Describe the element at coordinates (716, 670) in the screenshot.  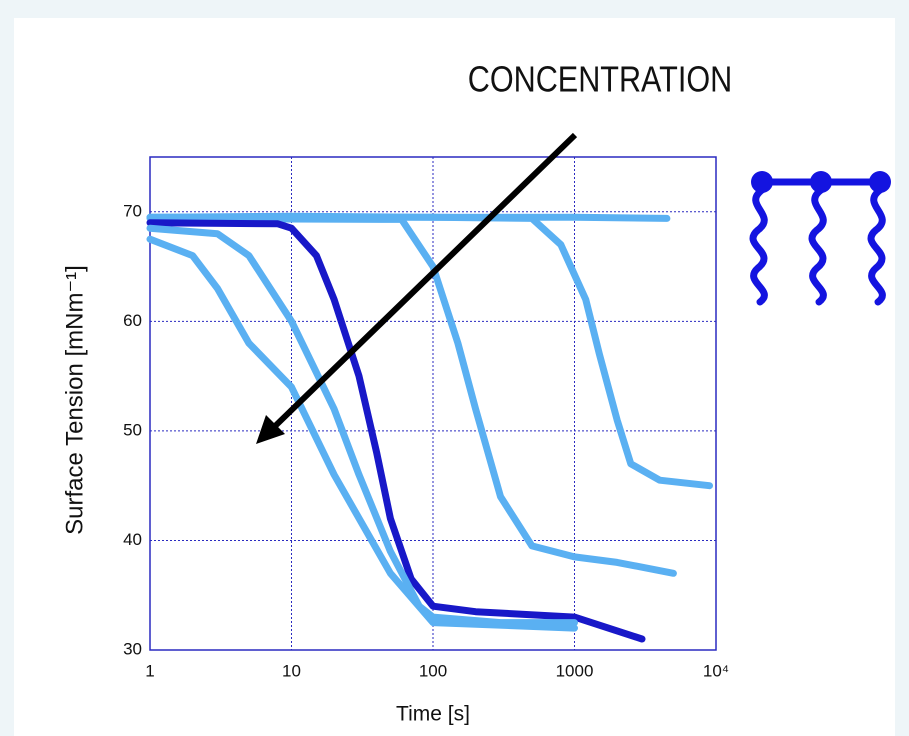
I see `x-tick-label: 10⁴` at that location.